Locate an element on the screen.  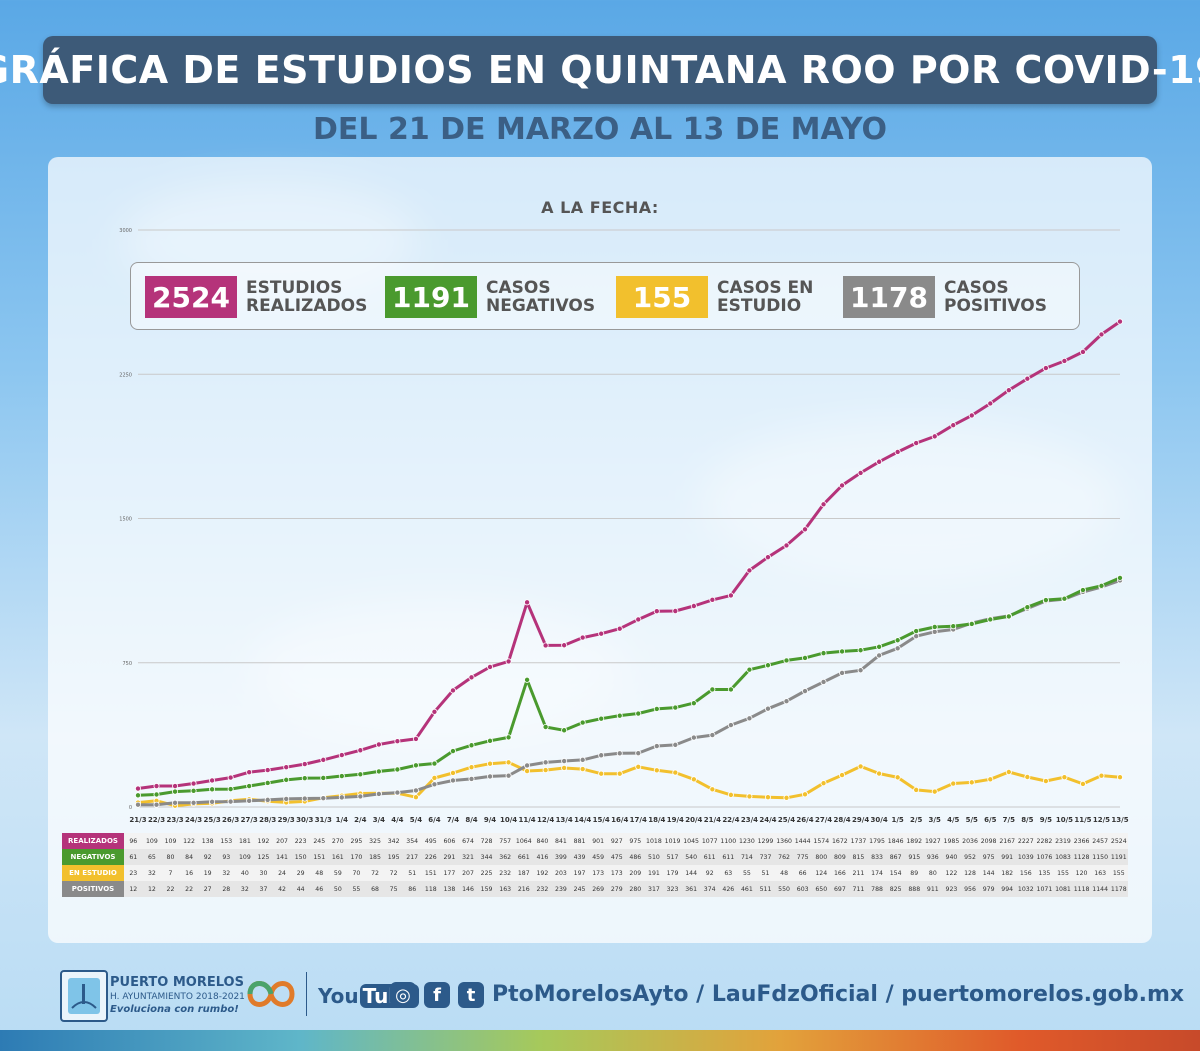
table-cell: 226 is located at coordinates (431, 857).